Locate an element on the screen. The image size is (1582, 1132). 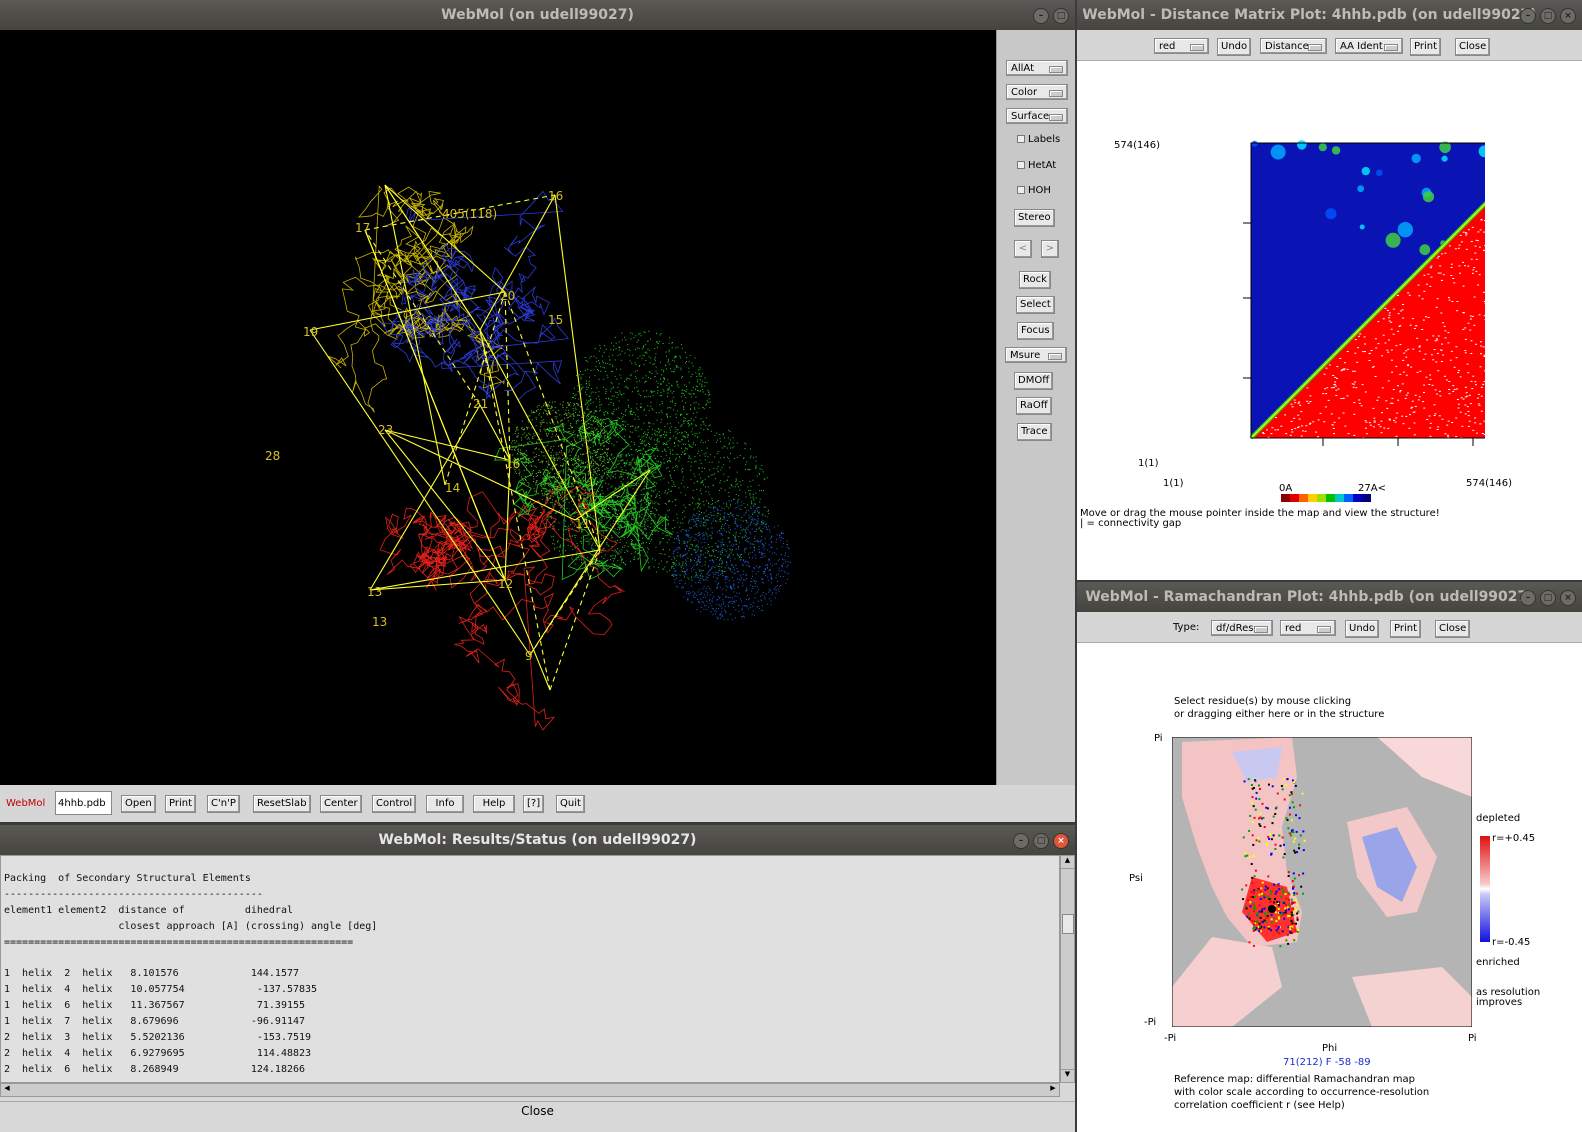
rama-color-menu: red is located at coordinates (1308, 628).